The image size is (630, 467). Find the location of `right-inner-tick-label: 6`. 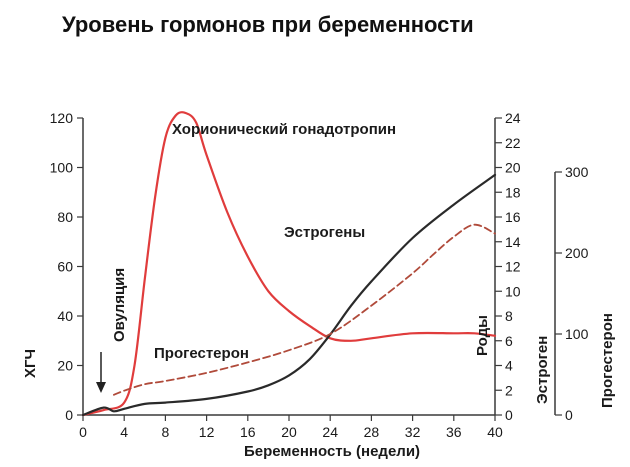

right-inner-tick-label: 6 is located at coordinates (509, 341).